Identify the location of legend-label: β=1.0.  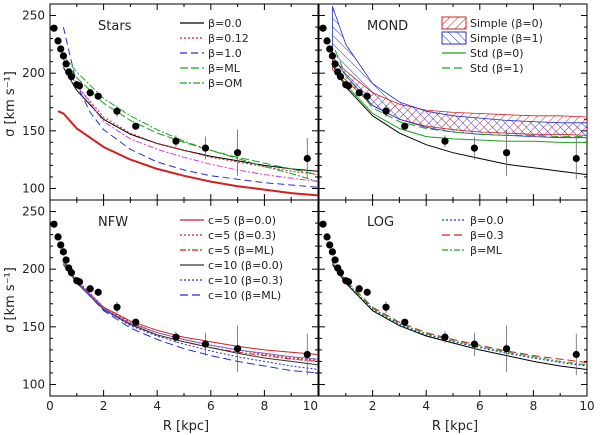
(225, 53).